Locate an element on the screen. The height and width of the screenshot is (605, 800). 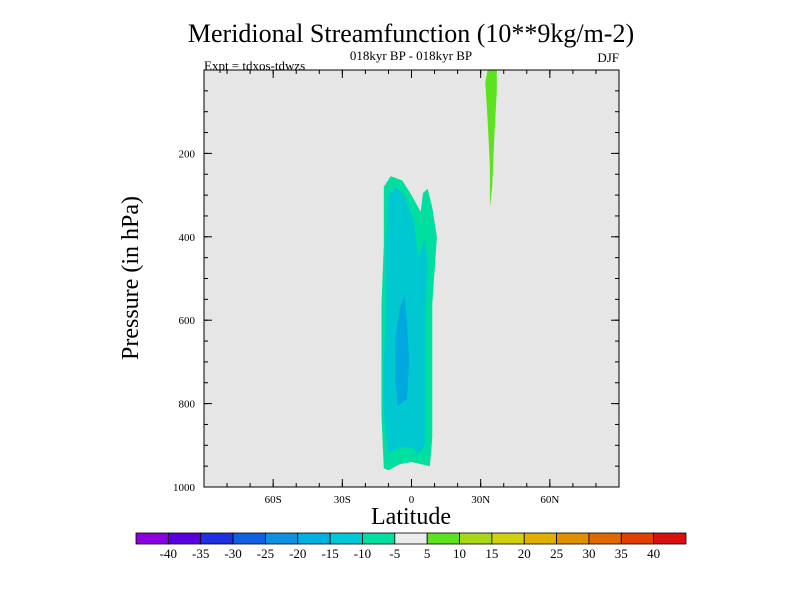
y-tick-label: 1000 is located at coordinates (184, 488).